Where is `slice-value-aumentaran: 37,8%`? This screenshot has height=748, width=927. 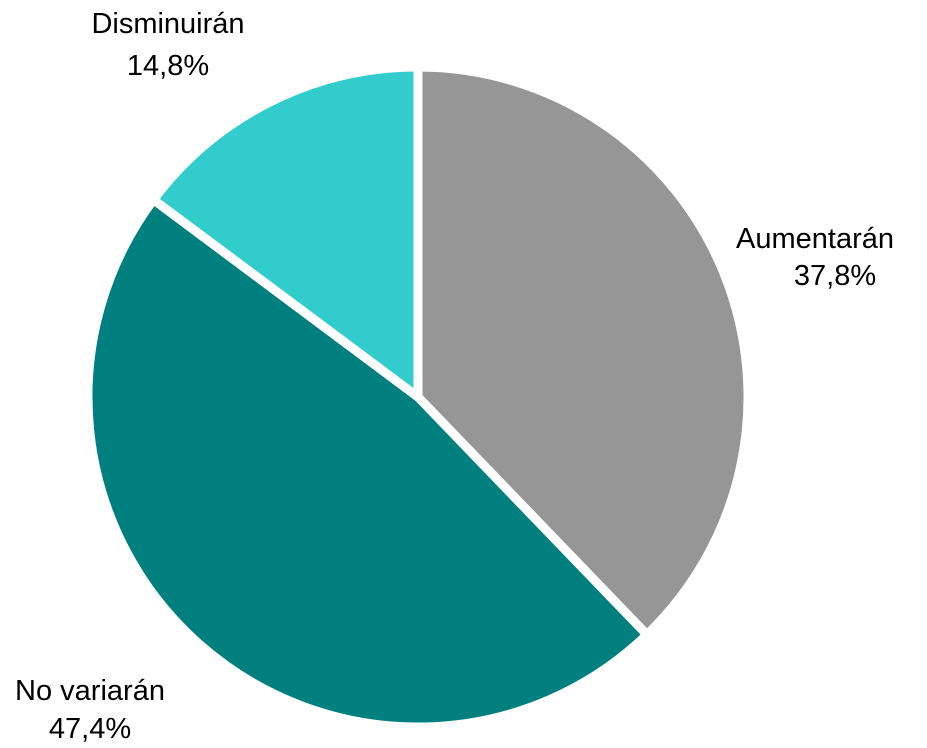
slice-value-aumentaran: 37,8% is located at coordinates (835, 276).